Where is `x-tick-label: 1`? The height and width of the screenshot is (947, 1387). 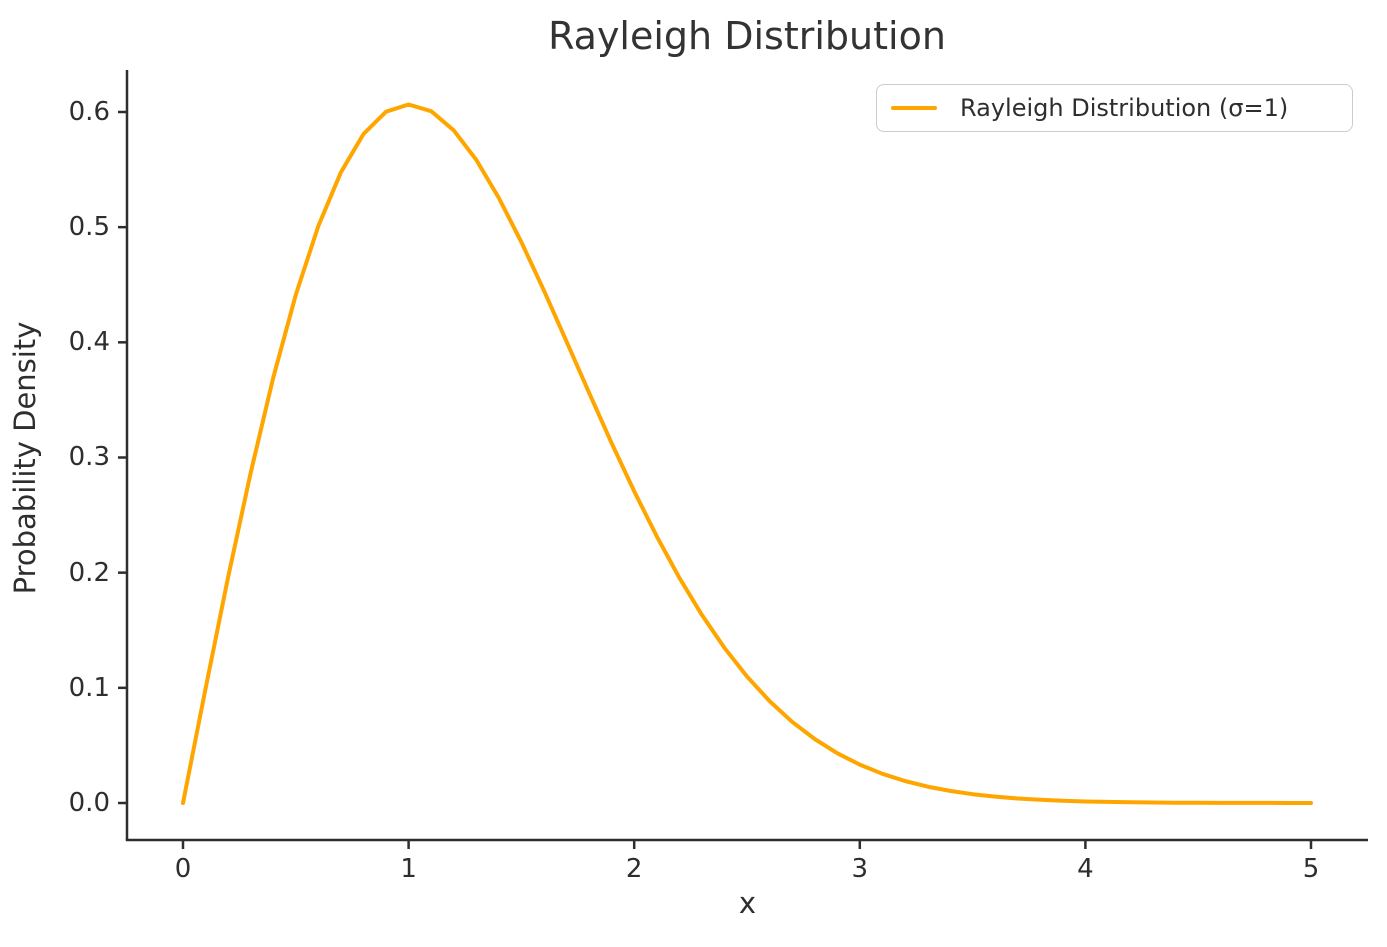 x-tick-label: 1 is located at coordinates (408, 869).